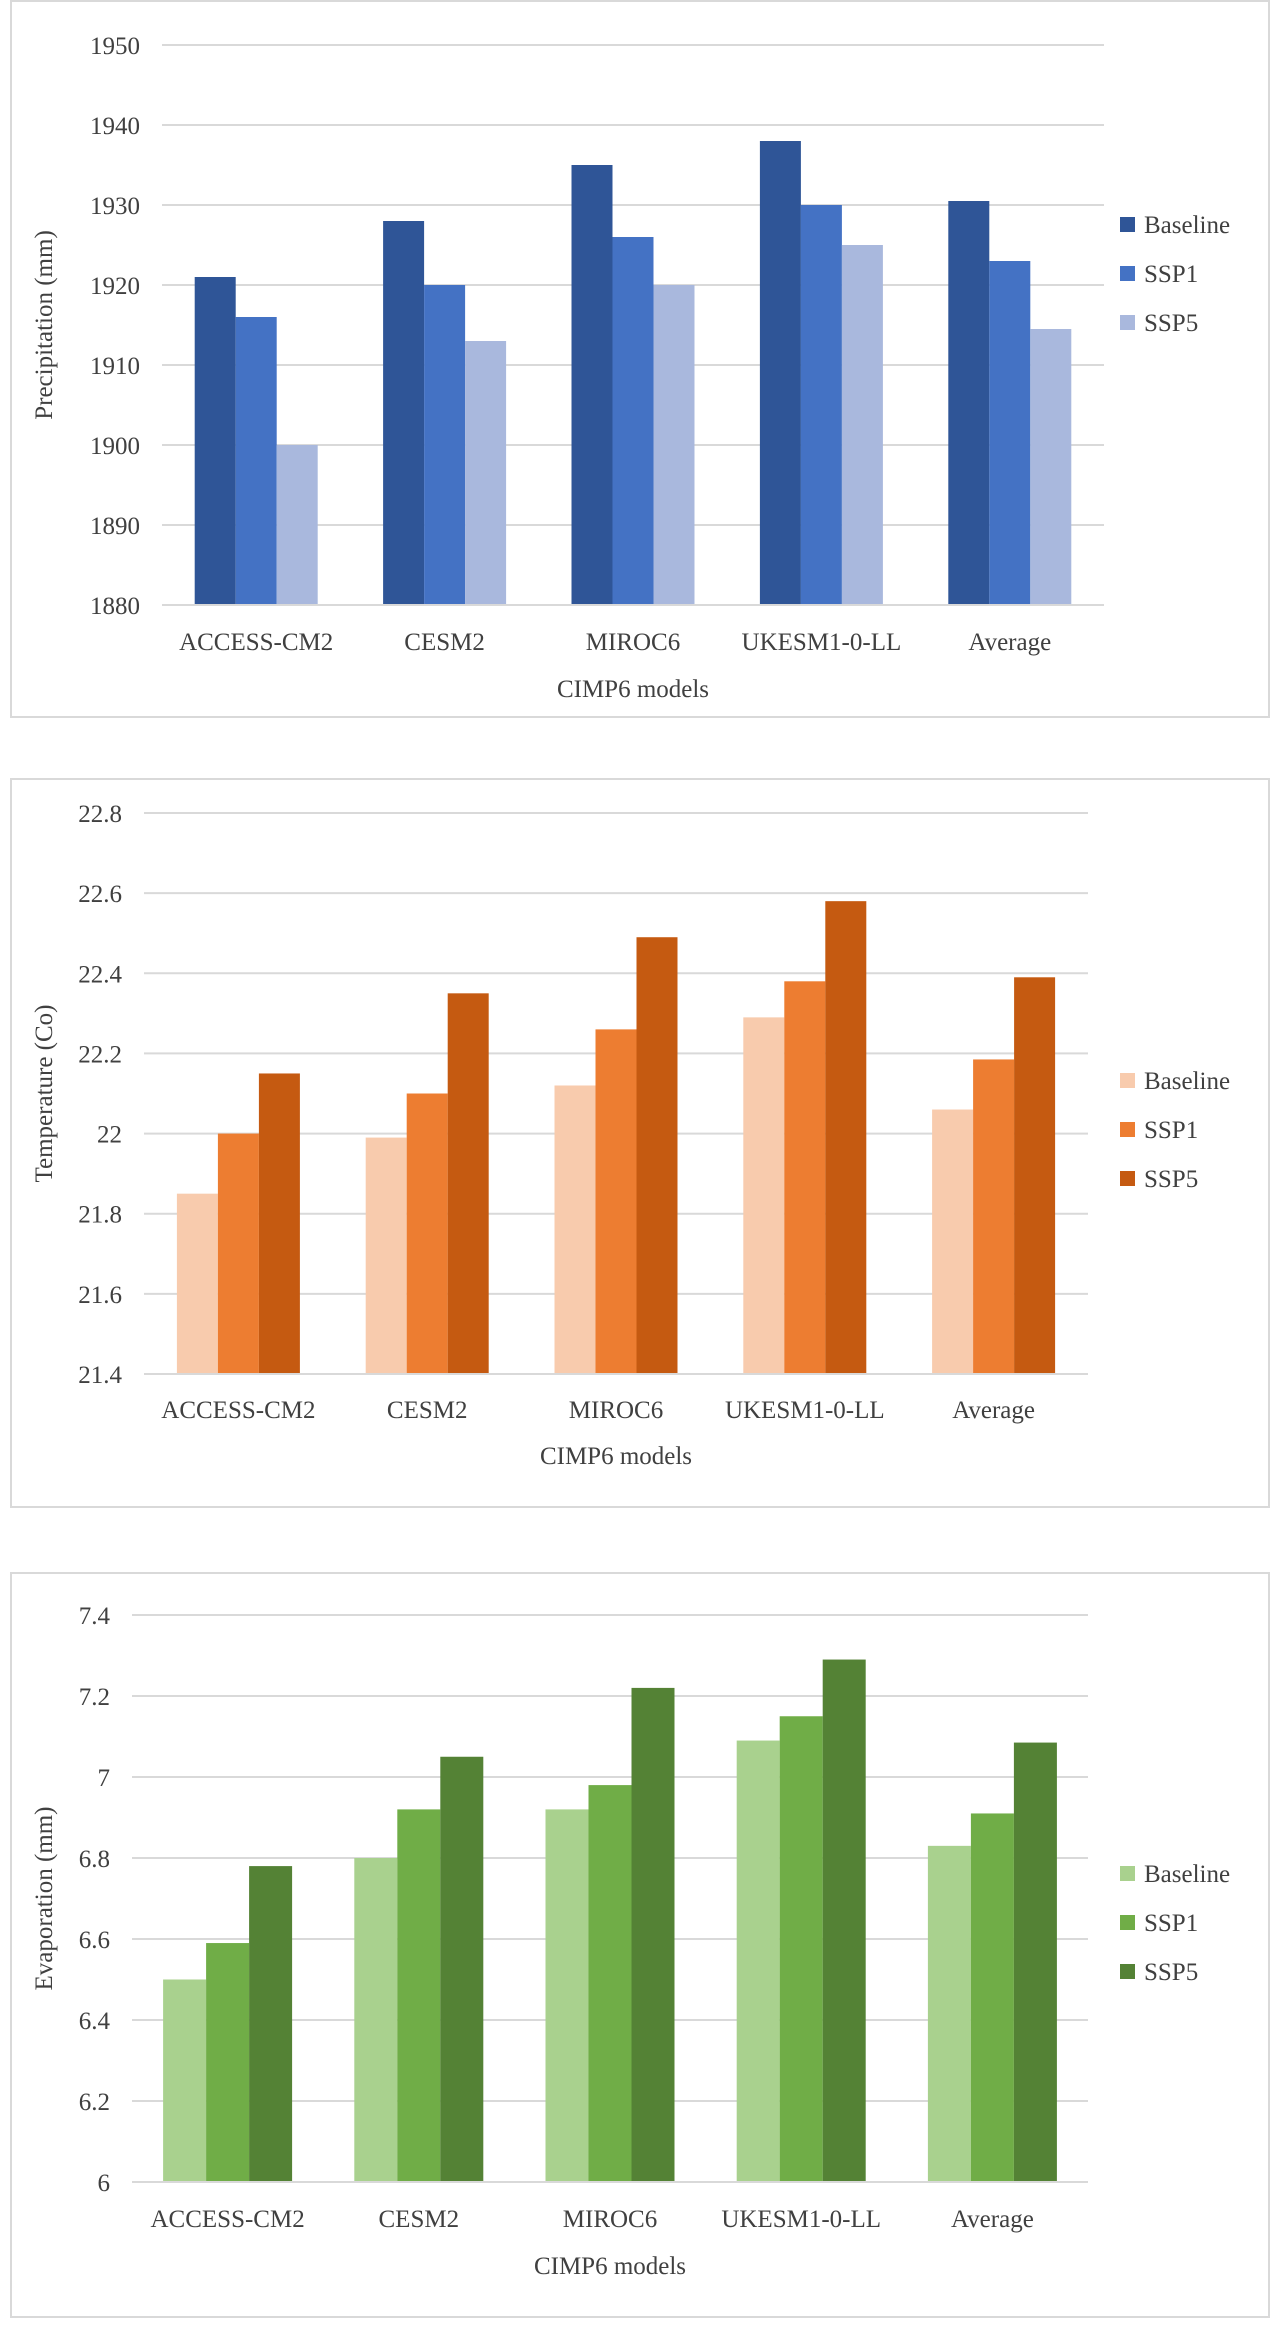 The width and height of the screenshot is (1275, 2325). Describe the element at coordinates (616, 1410) in the screenshot. I see `temperature-x-category-label: MIROC6` at that location.